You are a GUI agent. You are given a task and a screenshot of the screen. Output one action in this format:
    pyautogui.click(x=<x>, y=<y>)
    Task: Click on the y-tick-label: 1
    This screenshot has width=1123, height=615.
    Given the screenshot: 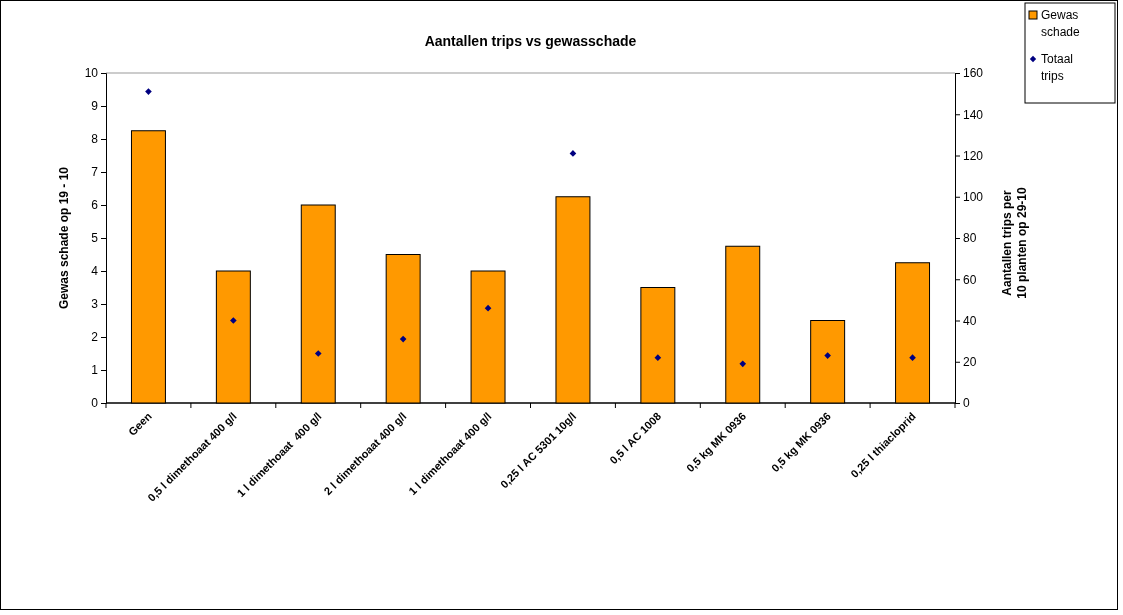 What is the action you would take?
    pyautogui.click(x=95, y=370)
    